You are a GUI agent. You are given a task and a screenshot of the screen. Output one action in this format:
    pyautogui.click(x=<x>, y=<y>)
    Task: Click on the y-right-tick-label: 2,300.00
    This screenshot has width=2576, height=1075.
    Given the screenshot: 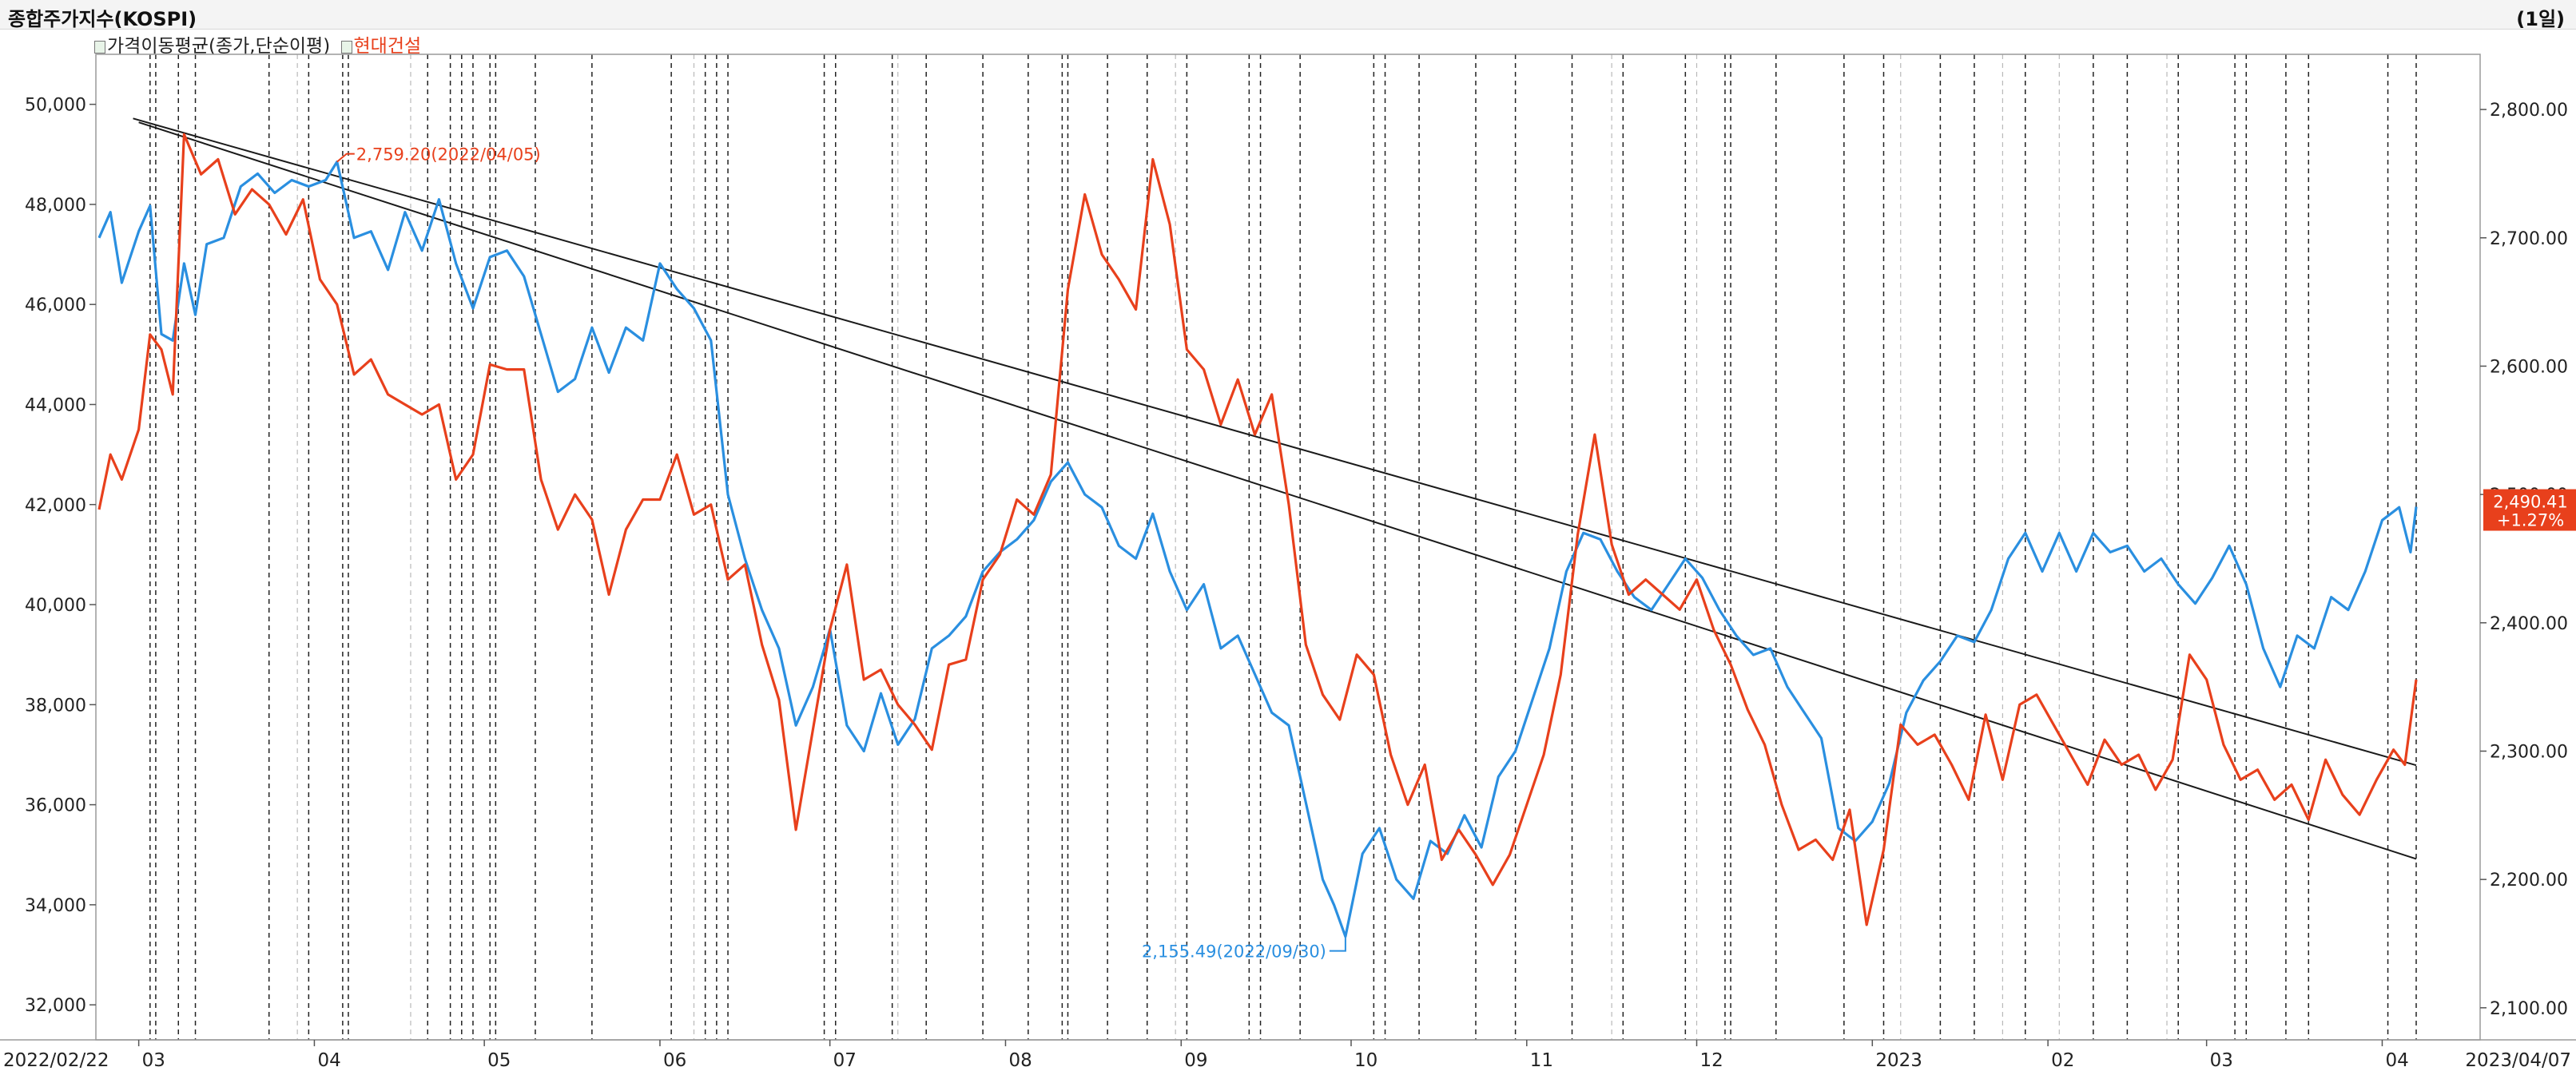 What is the action you would take?
    pyautogui.click(x=2529, y=752)
    